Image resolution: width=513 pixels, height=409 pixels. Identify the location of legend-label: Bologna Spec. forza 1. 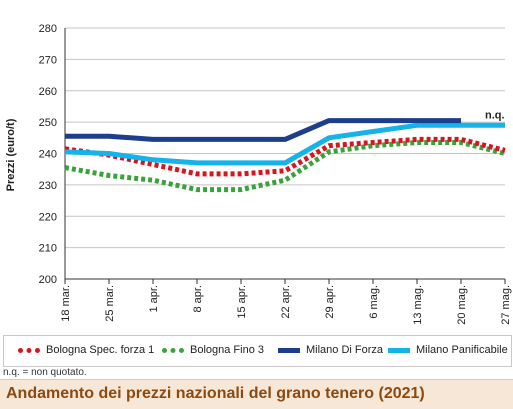
(100, 350).